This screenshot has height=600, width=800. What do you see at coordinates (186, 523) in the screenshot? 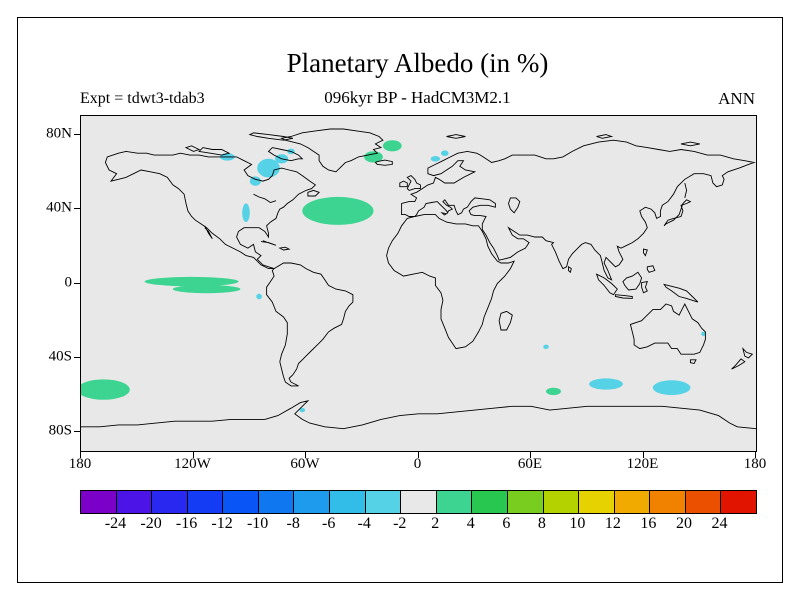
I see `colorbar-tick-label: -16` at bounding box center [186, 523].